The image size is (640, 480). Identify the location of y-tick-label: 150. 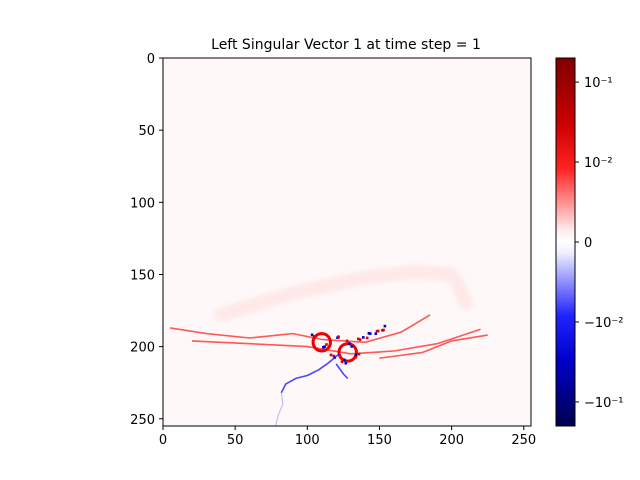
(142, 275).